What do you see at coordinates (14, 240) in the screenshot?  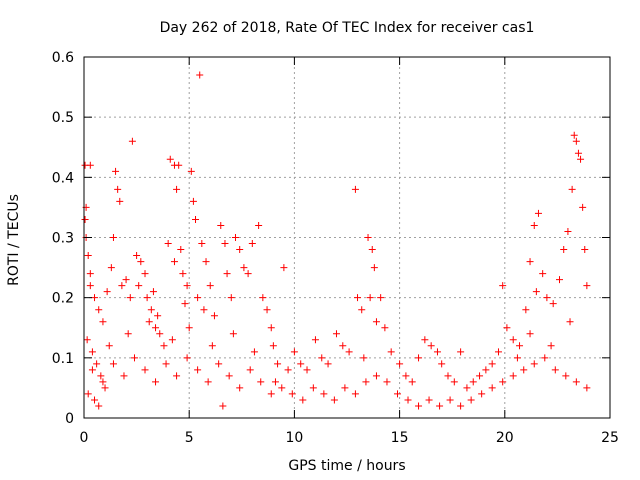 I see `y-axis-label: ROTI / TECUs` at bounding box center [14, 240].